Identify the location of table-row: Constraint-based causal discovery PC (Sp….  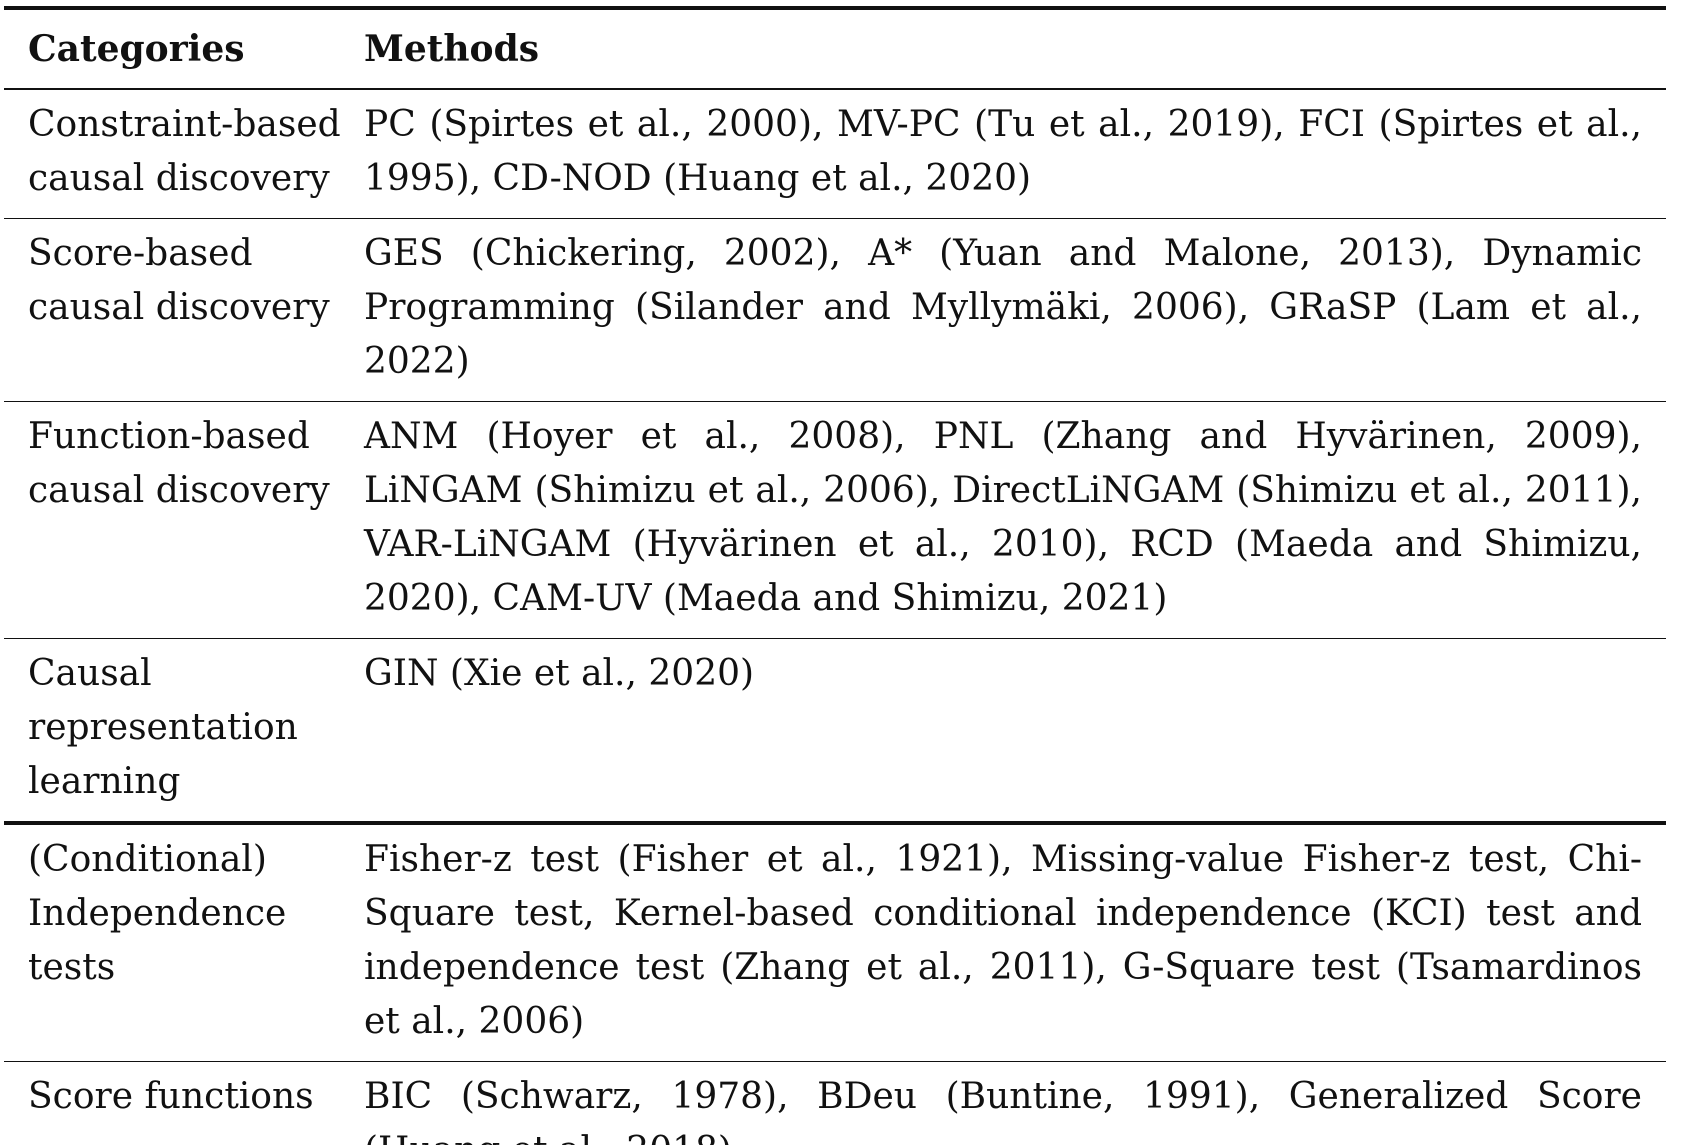
(835, 154).